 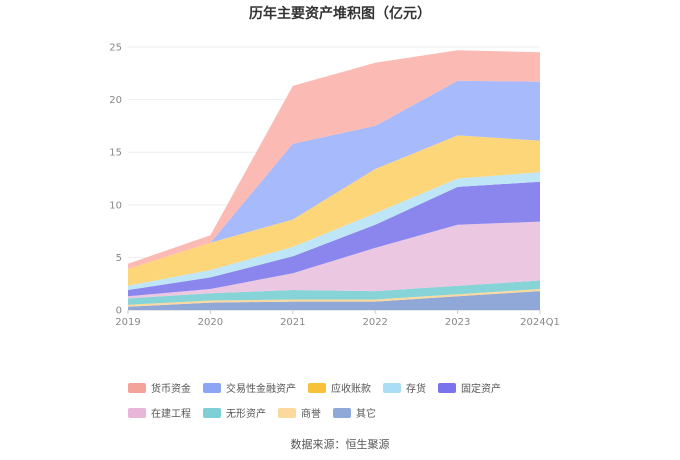 What do you see at coordinates (351, 389) in the screenshot?
I see `legend-label: 应收账款` at bounding box center [351, 389].